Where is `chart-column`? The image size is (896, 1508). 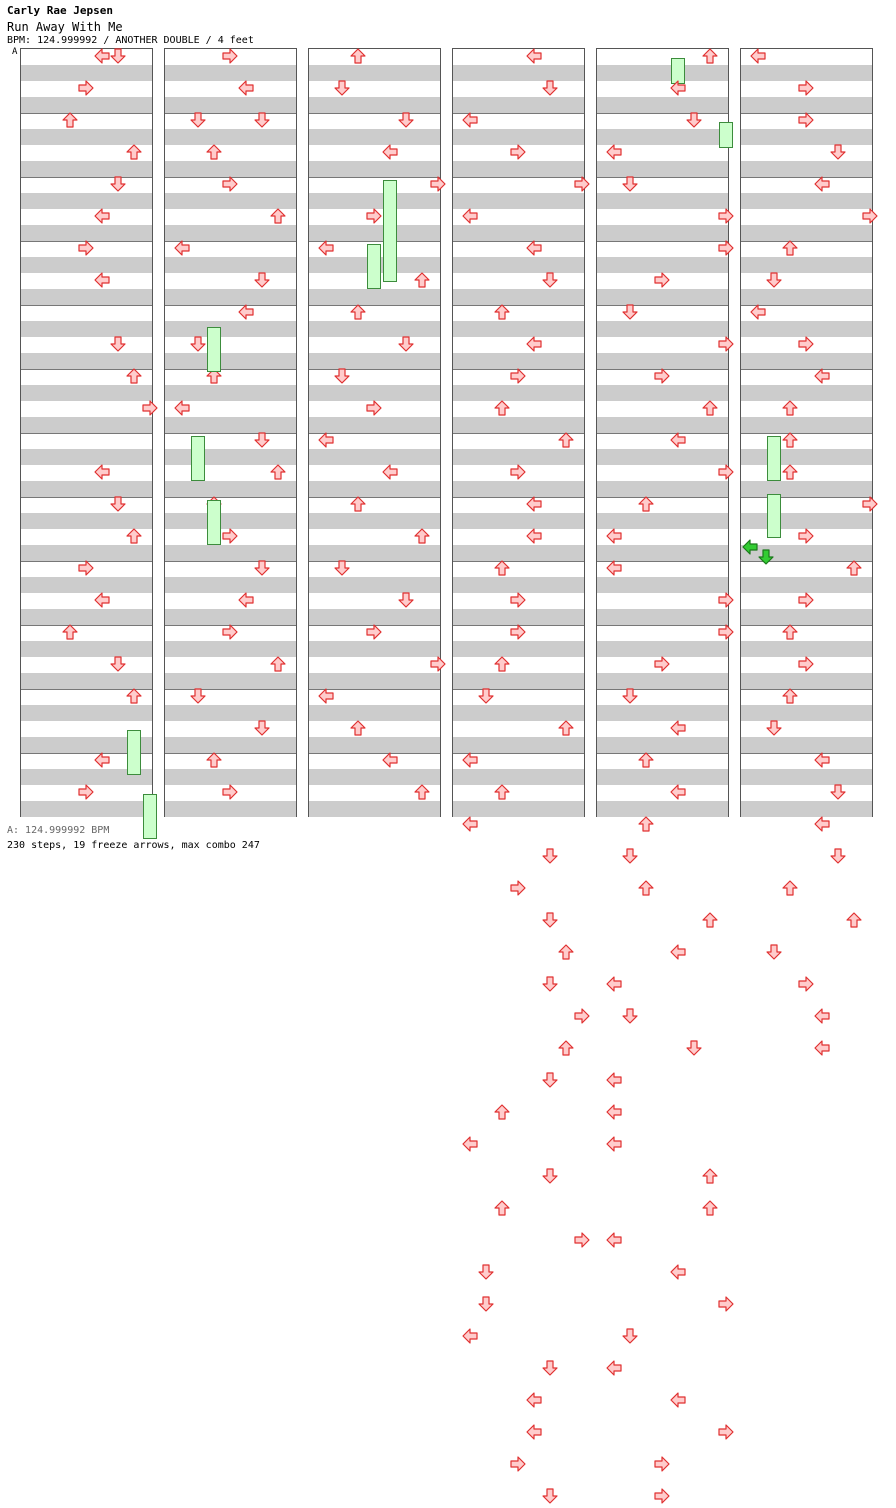 chart-column is located at coordinates (806, 432).